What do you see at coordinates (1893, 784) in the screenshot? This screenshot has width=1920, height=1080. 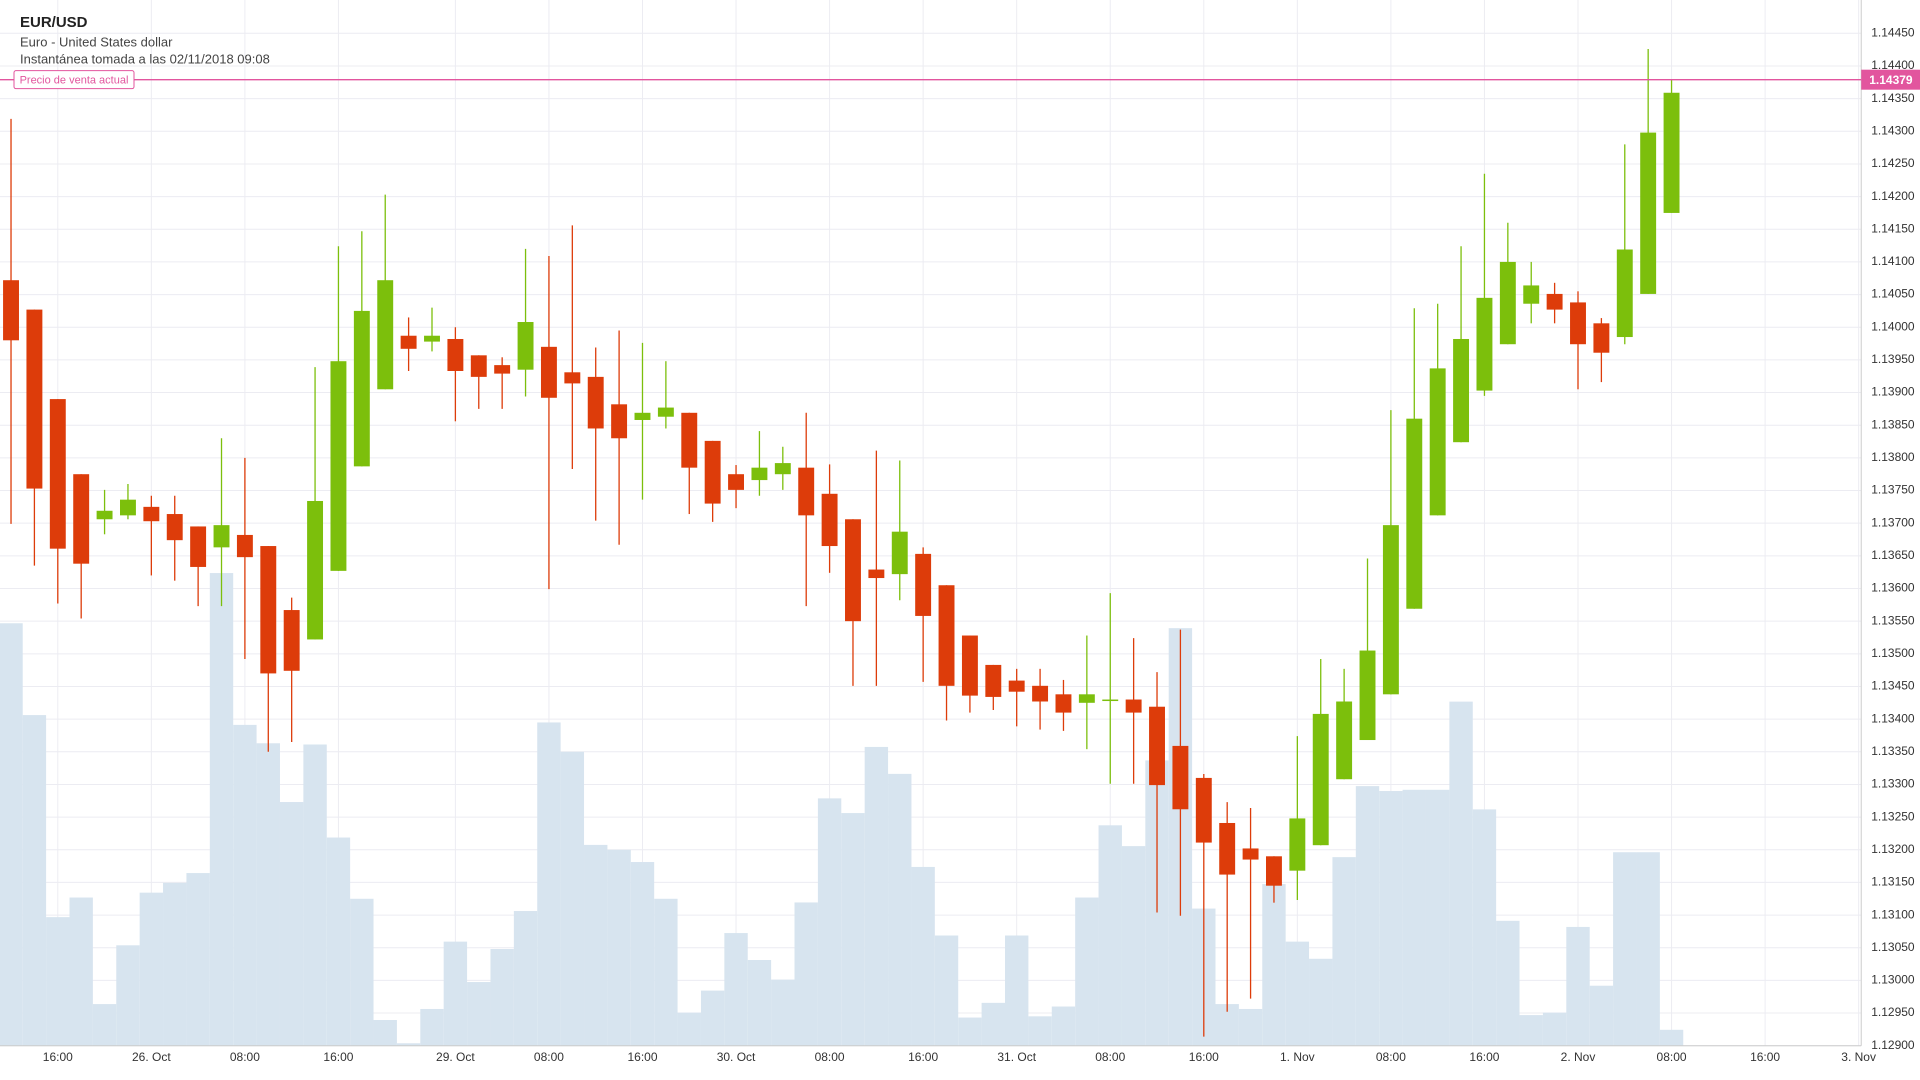 I see `y-tick-label: 1.13300` at bounding box center [1893, 784].